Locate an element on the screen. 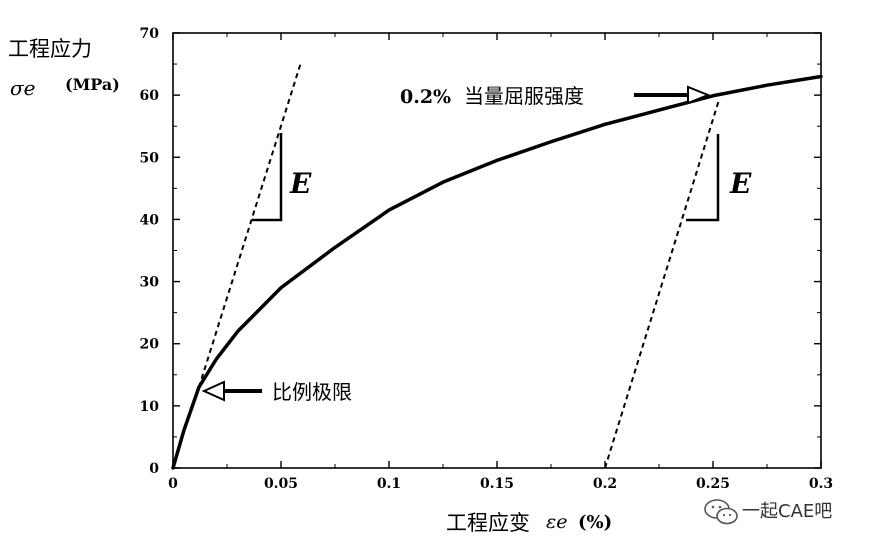 The width and height of the screenshot is (871, 547). y-axis-symbol: σe is located at coordinates (23, 88).